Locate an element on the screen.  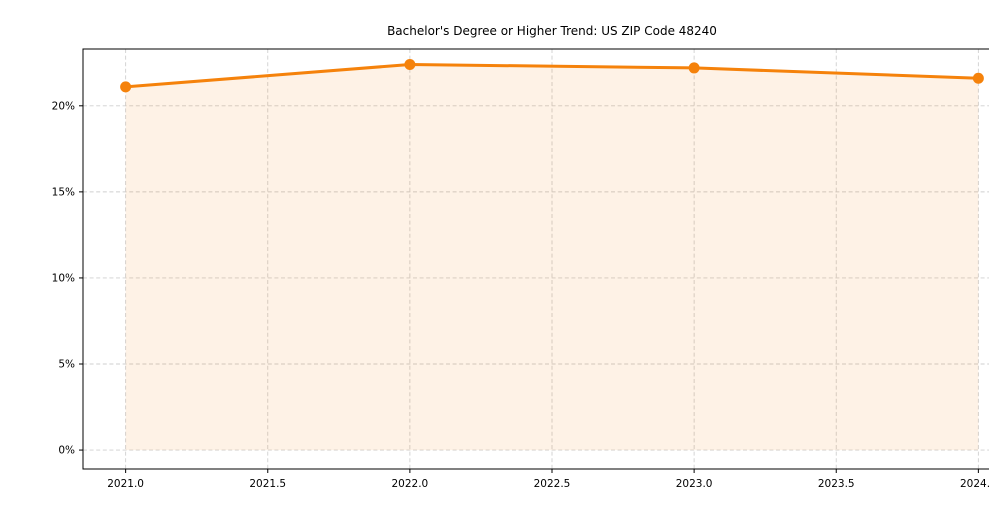
y-tick-label: 15% is located at coordinates (63, 192).